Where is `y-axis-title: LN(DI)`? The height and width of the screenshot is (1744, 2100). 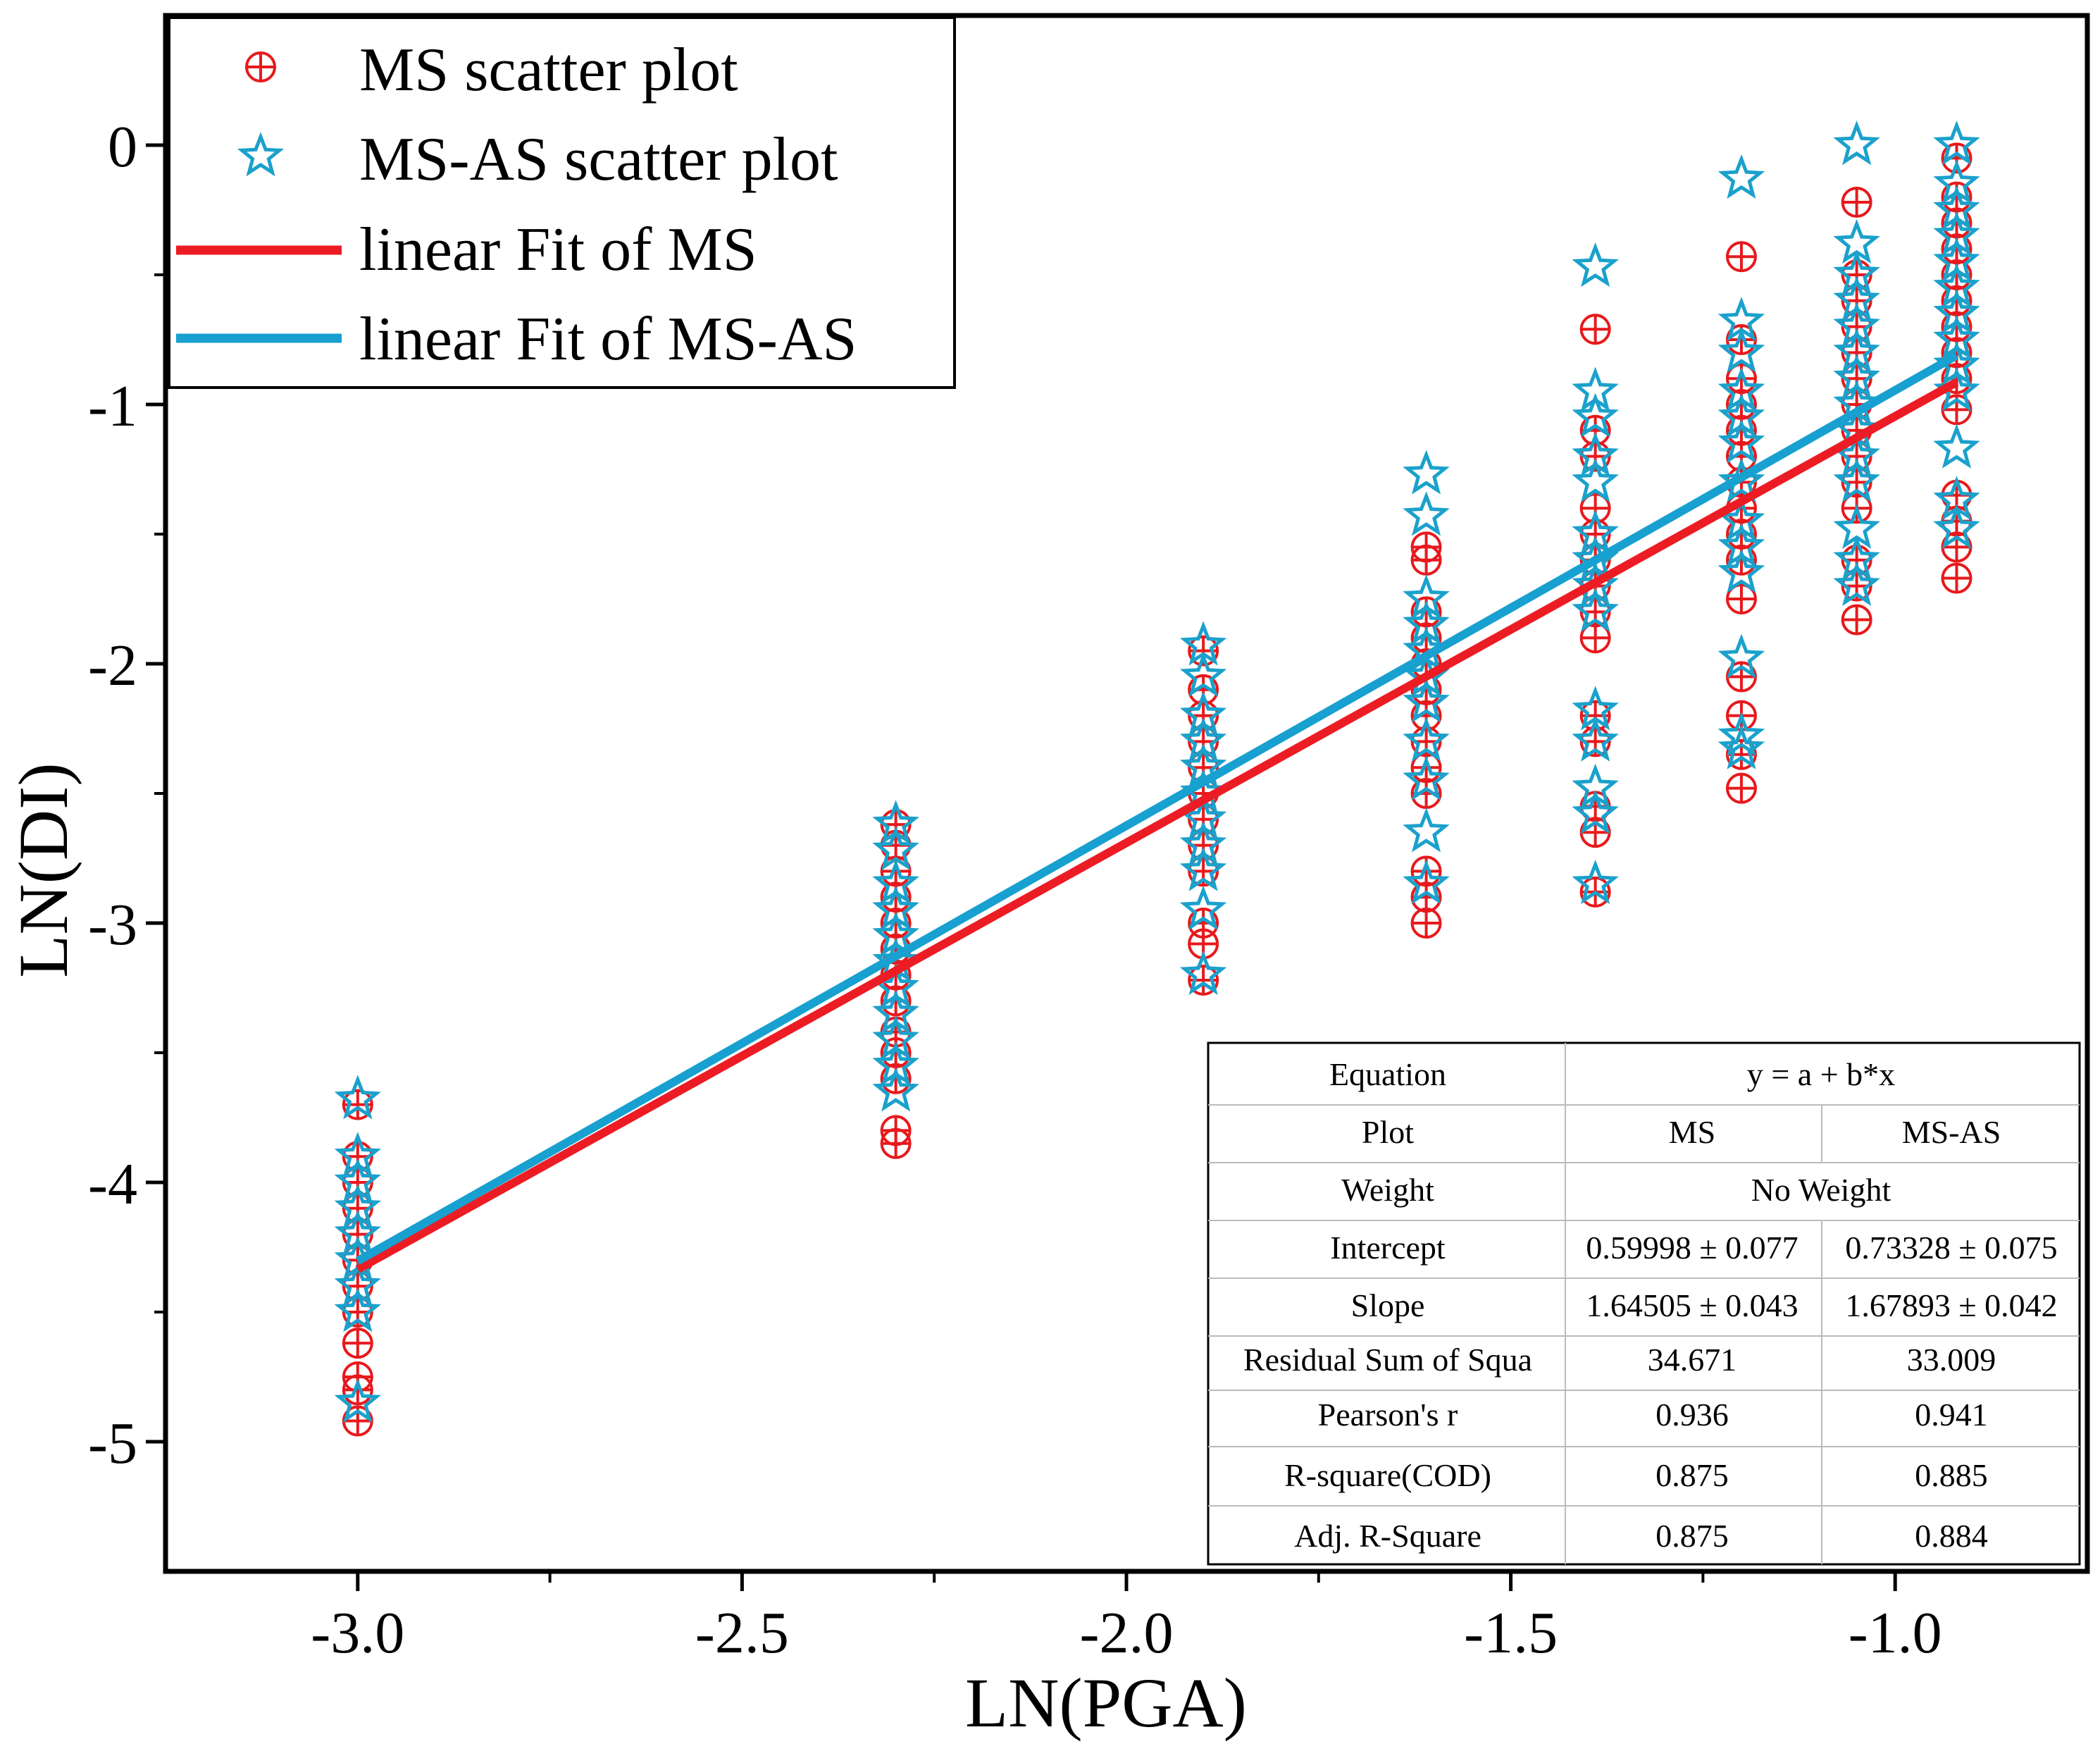 y-axis-title: LN(DI) is located at coordinates (43, 869).